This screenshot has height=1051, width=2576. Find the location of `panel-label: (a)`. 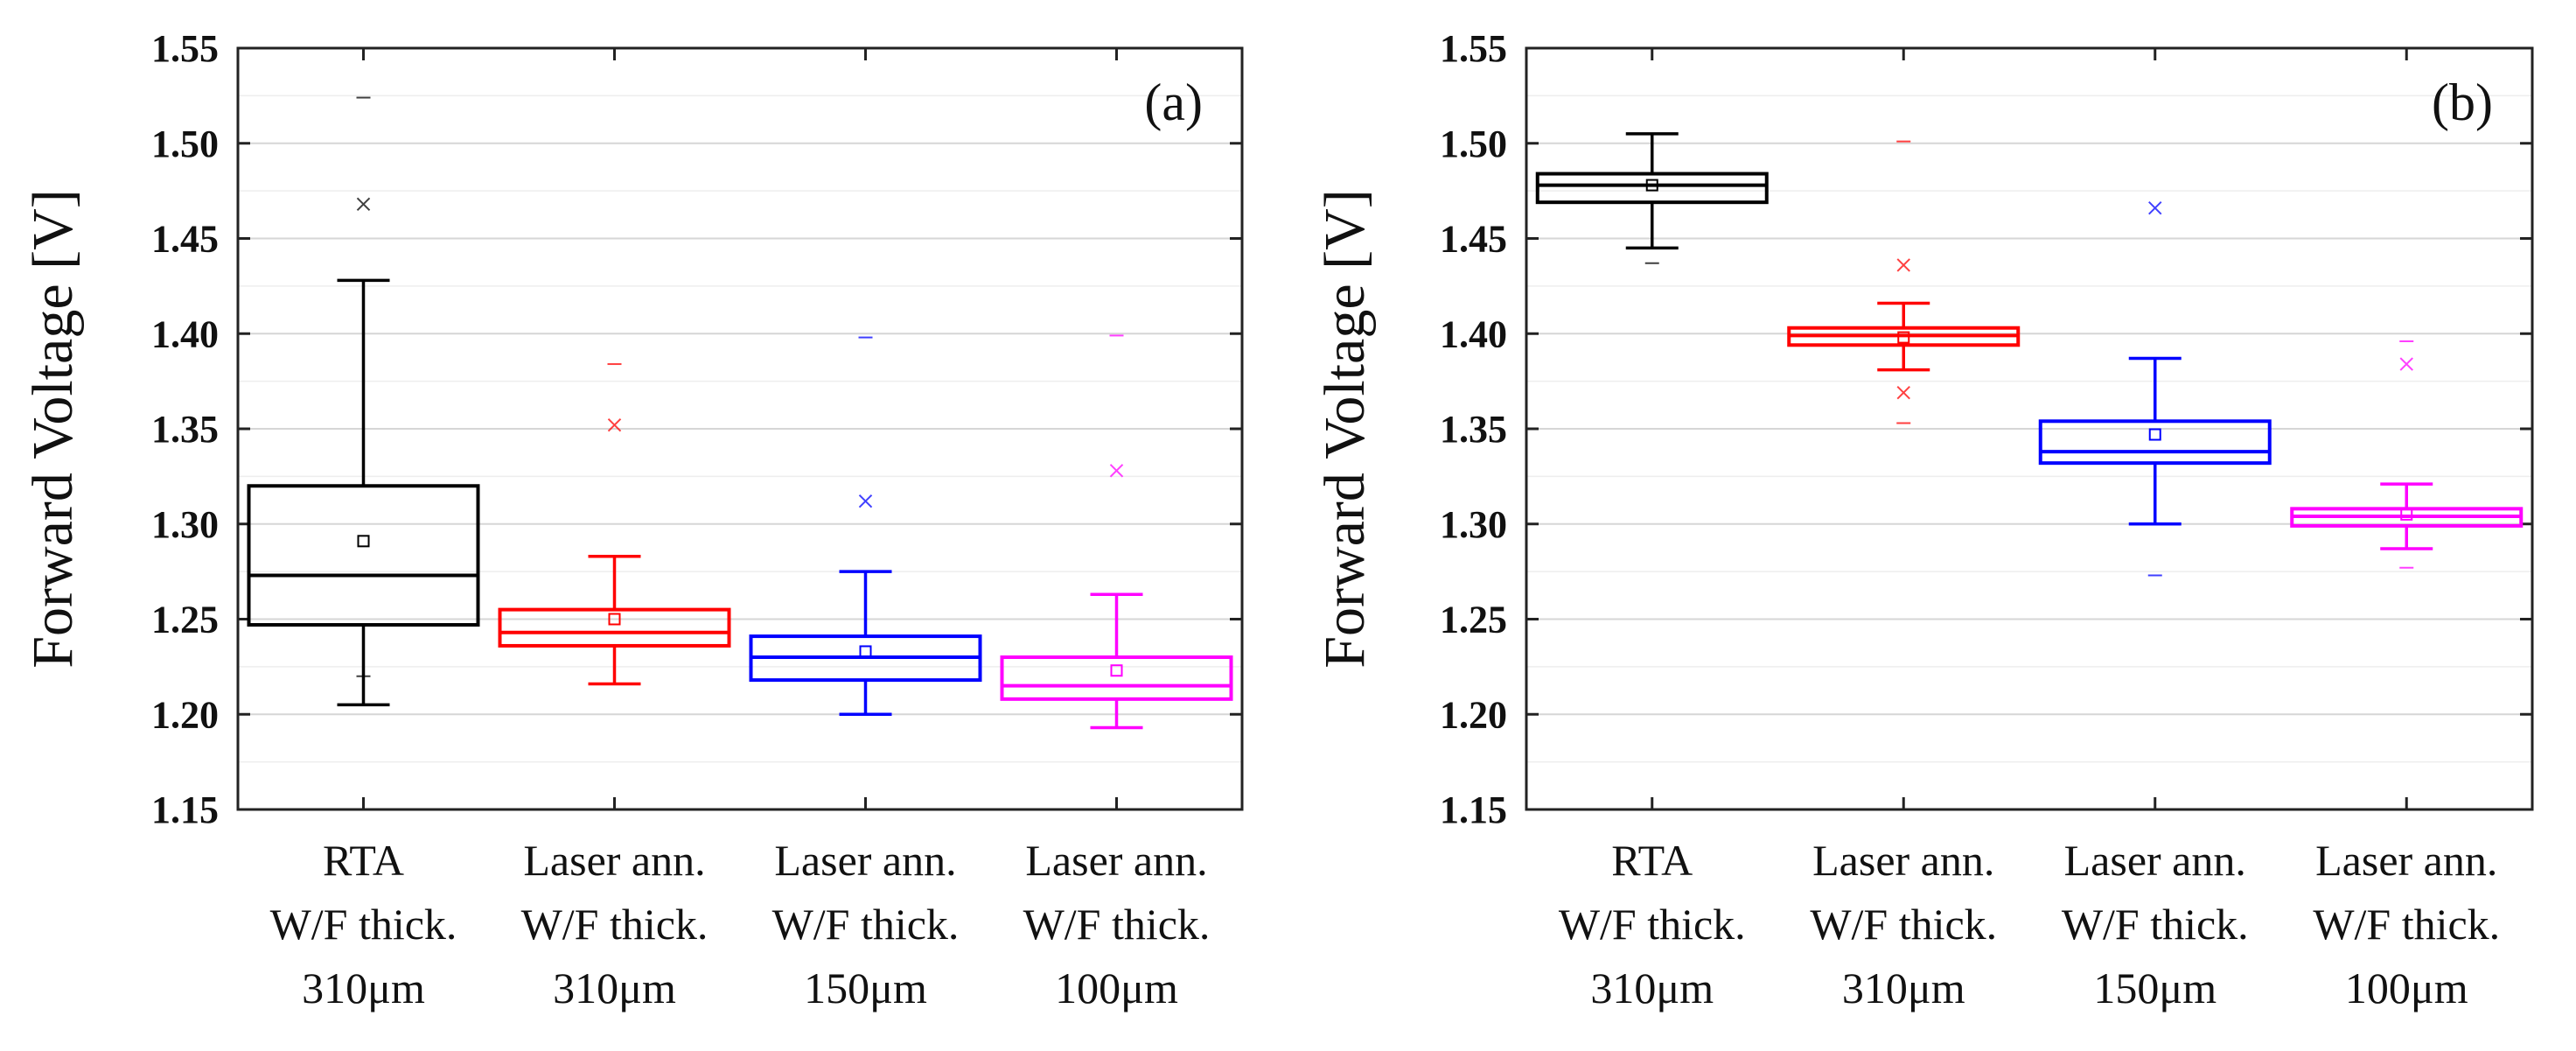

panel-label: (a) is located at coordinates (1173, 102).